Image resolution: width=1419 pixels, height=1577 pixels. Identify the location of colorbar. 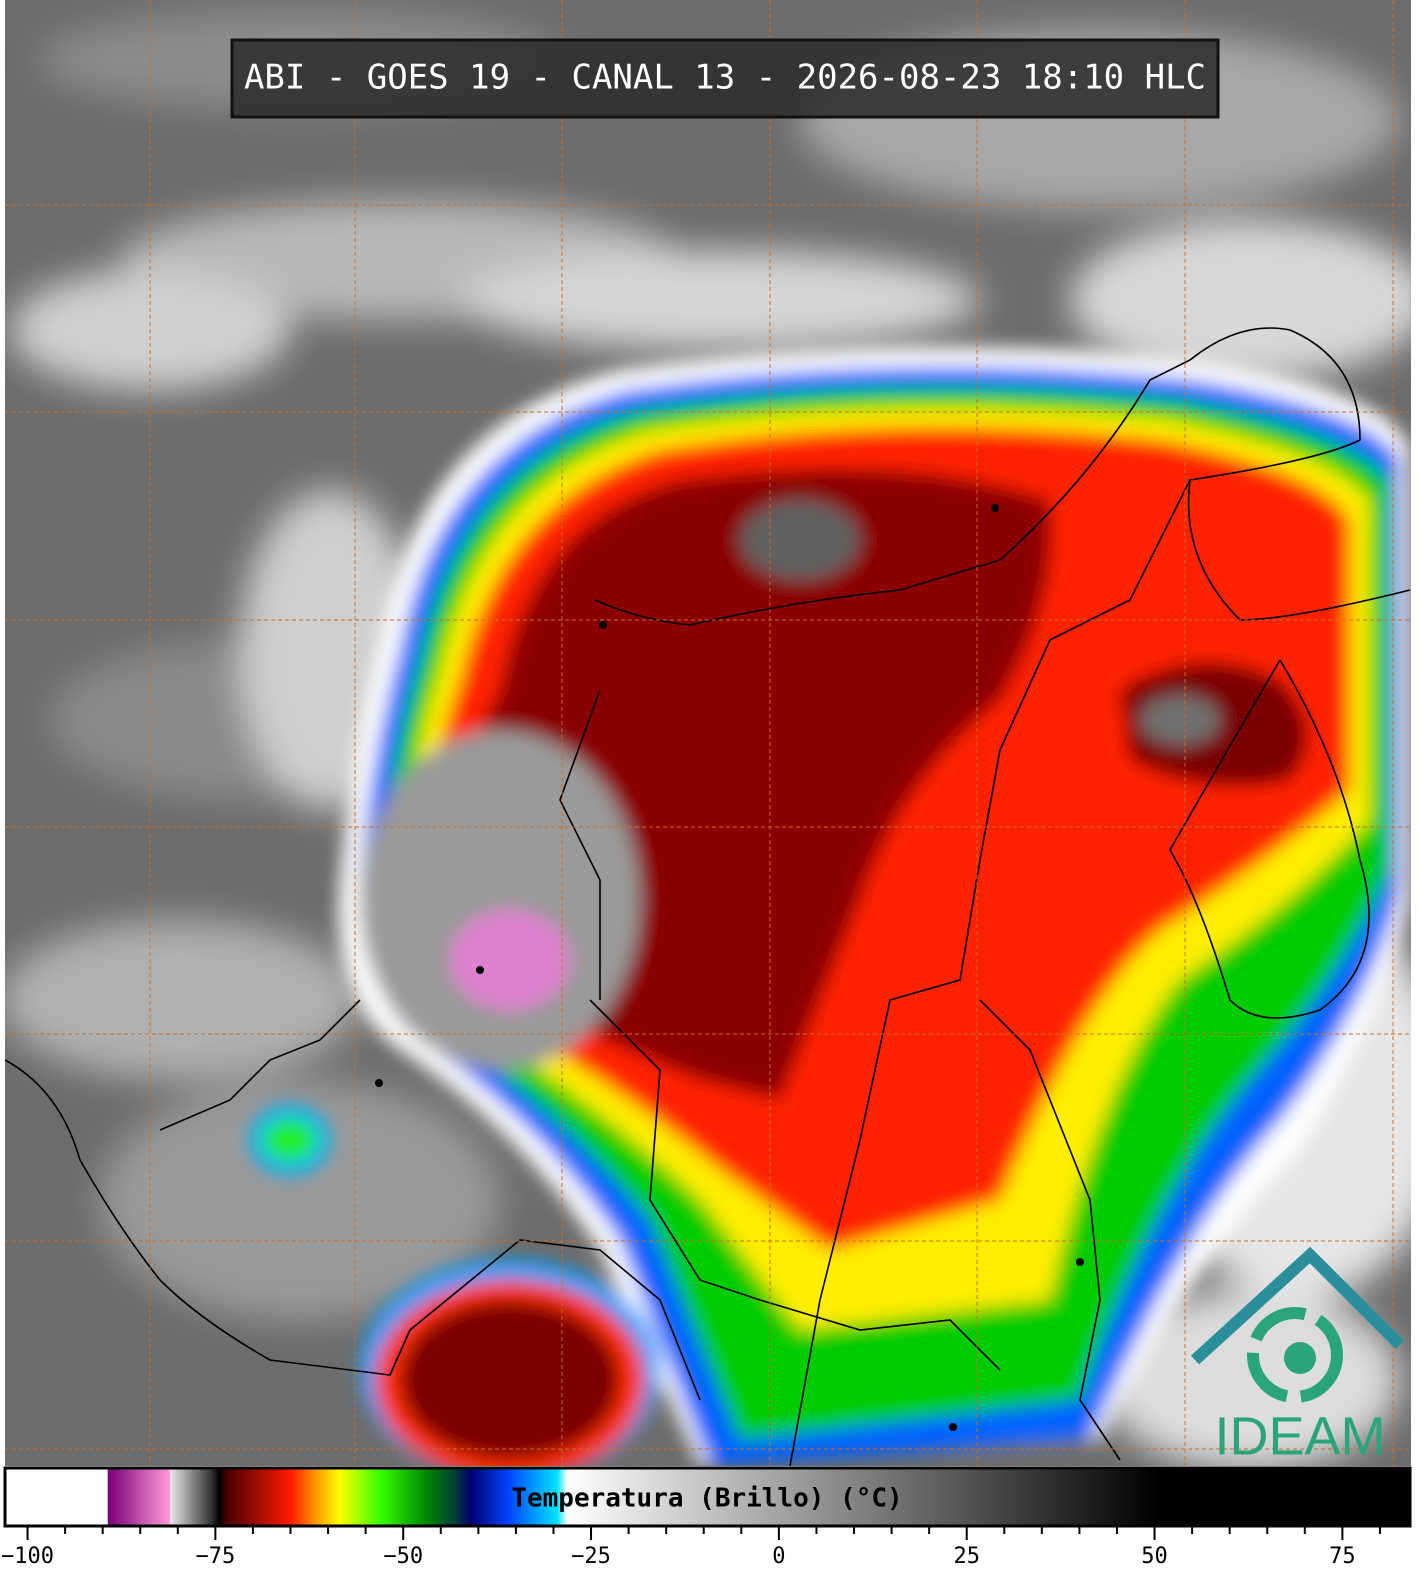
(708, 1497).